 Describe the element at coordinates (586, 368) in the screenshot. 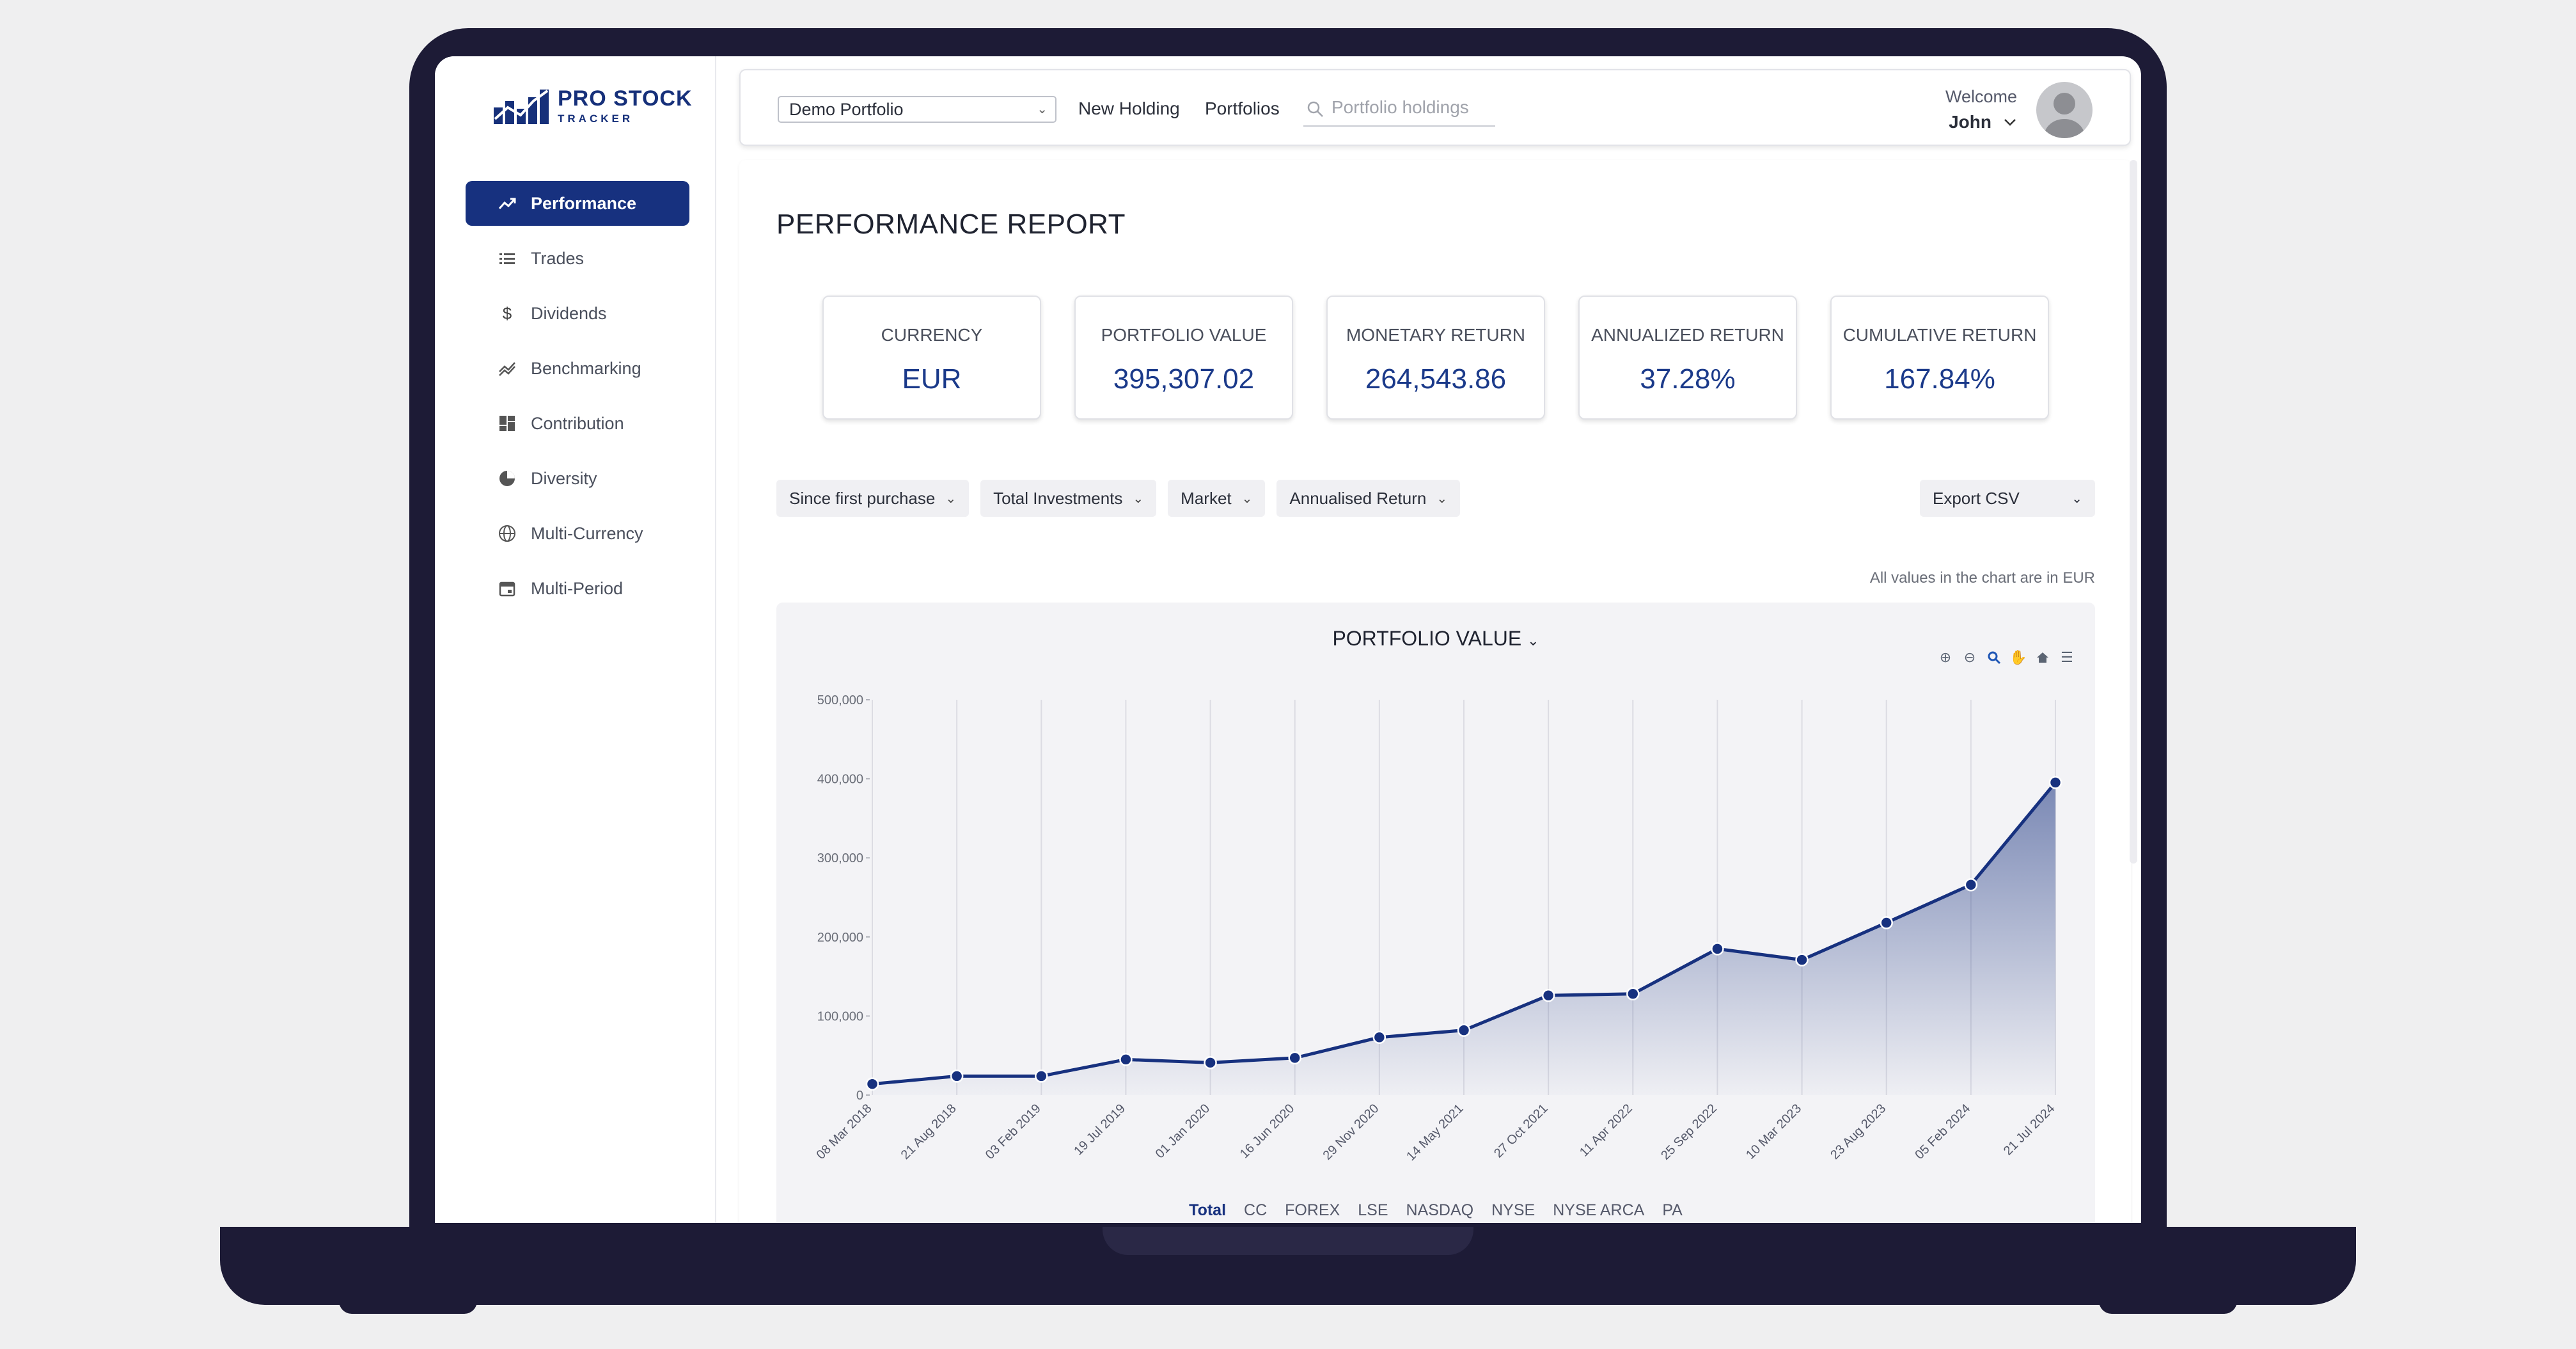

I see `sidebar-item-label: Benchmarking` at that location.